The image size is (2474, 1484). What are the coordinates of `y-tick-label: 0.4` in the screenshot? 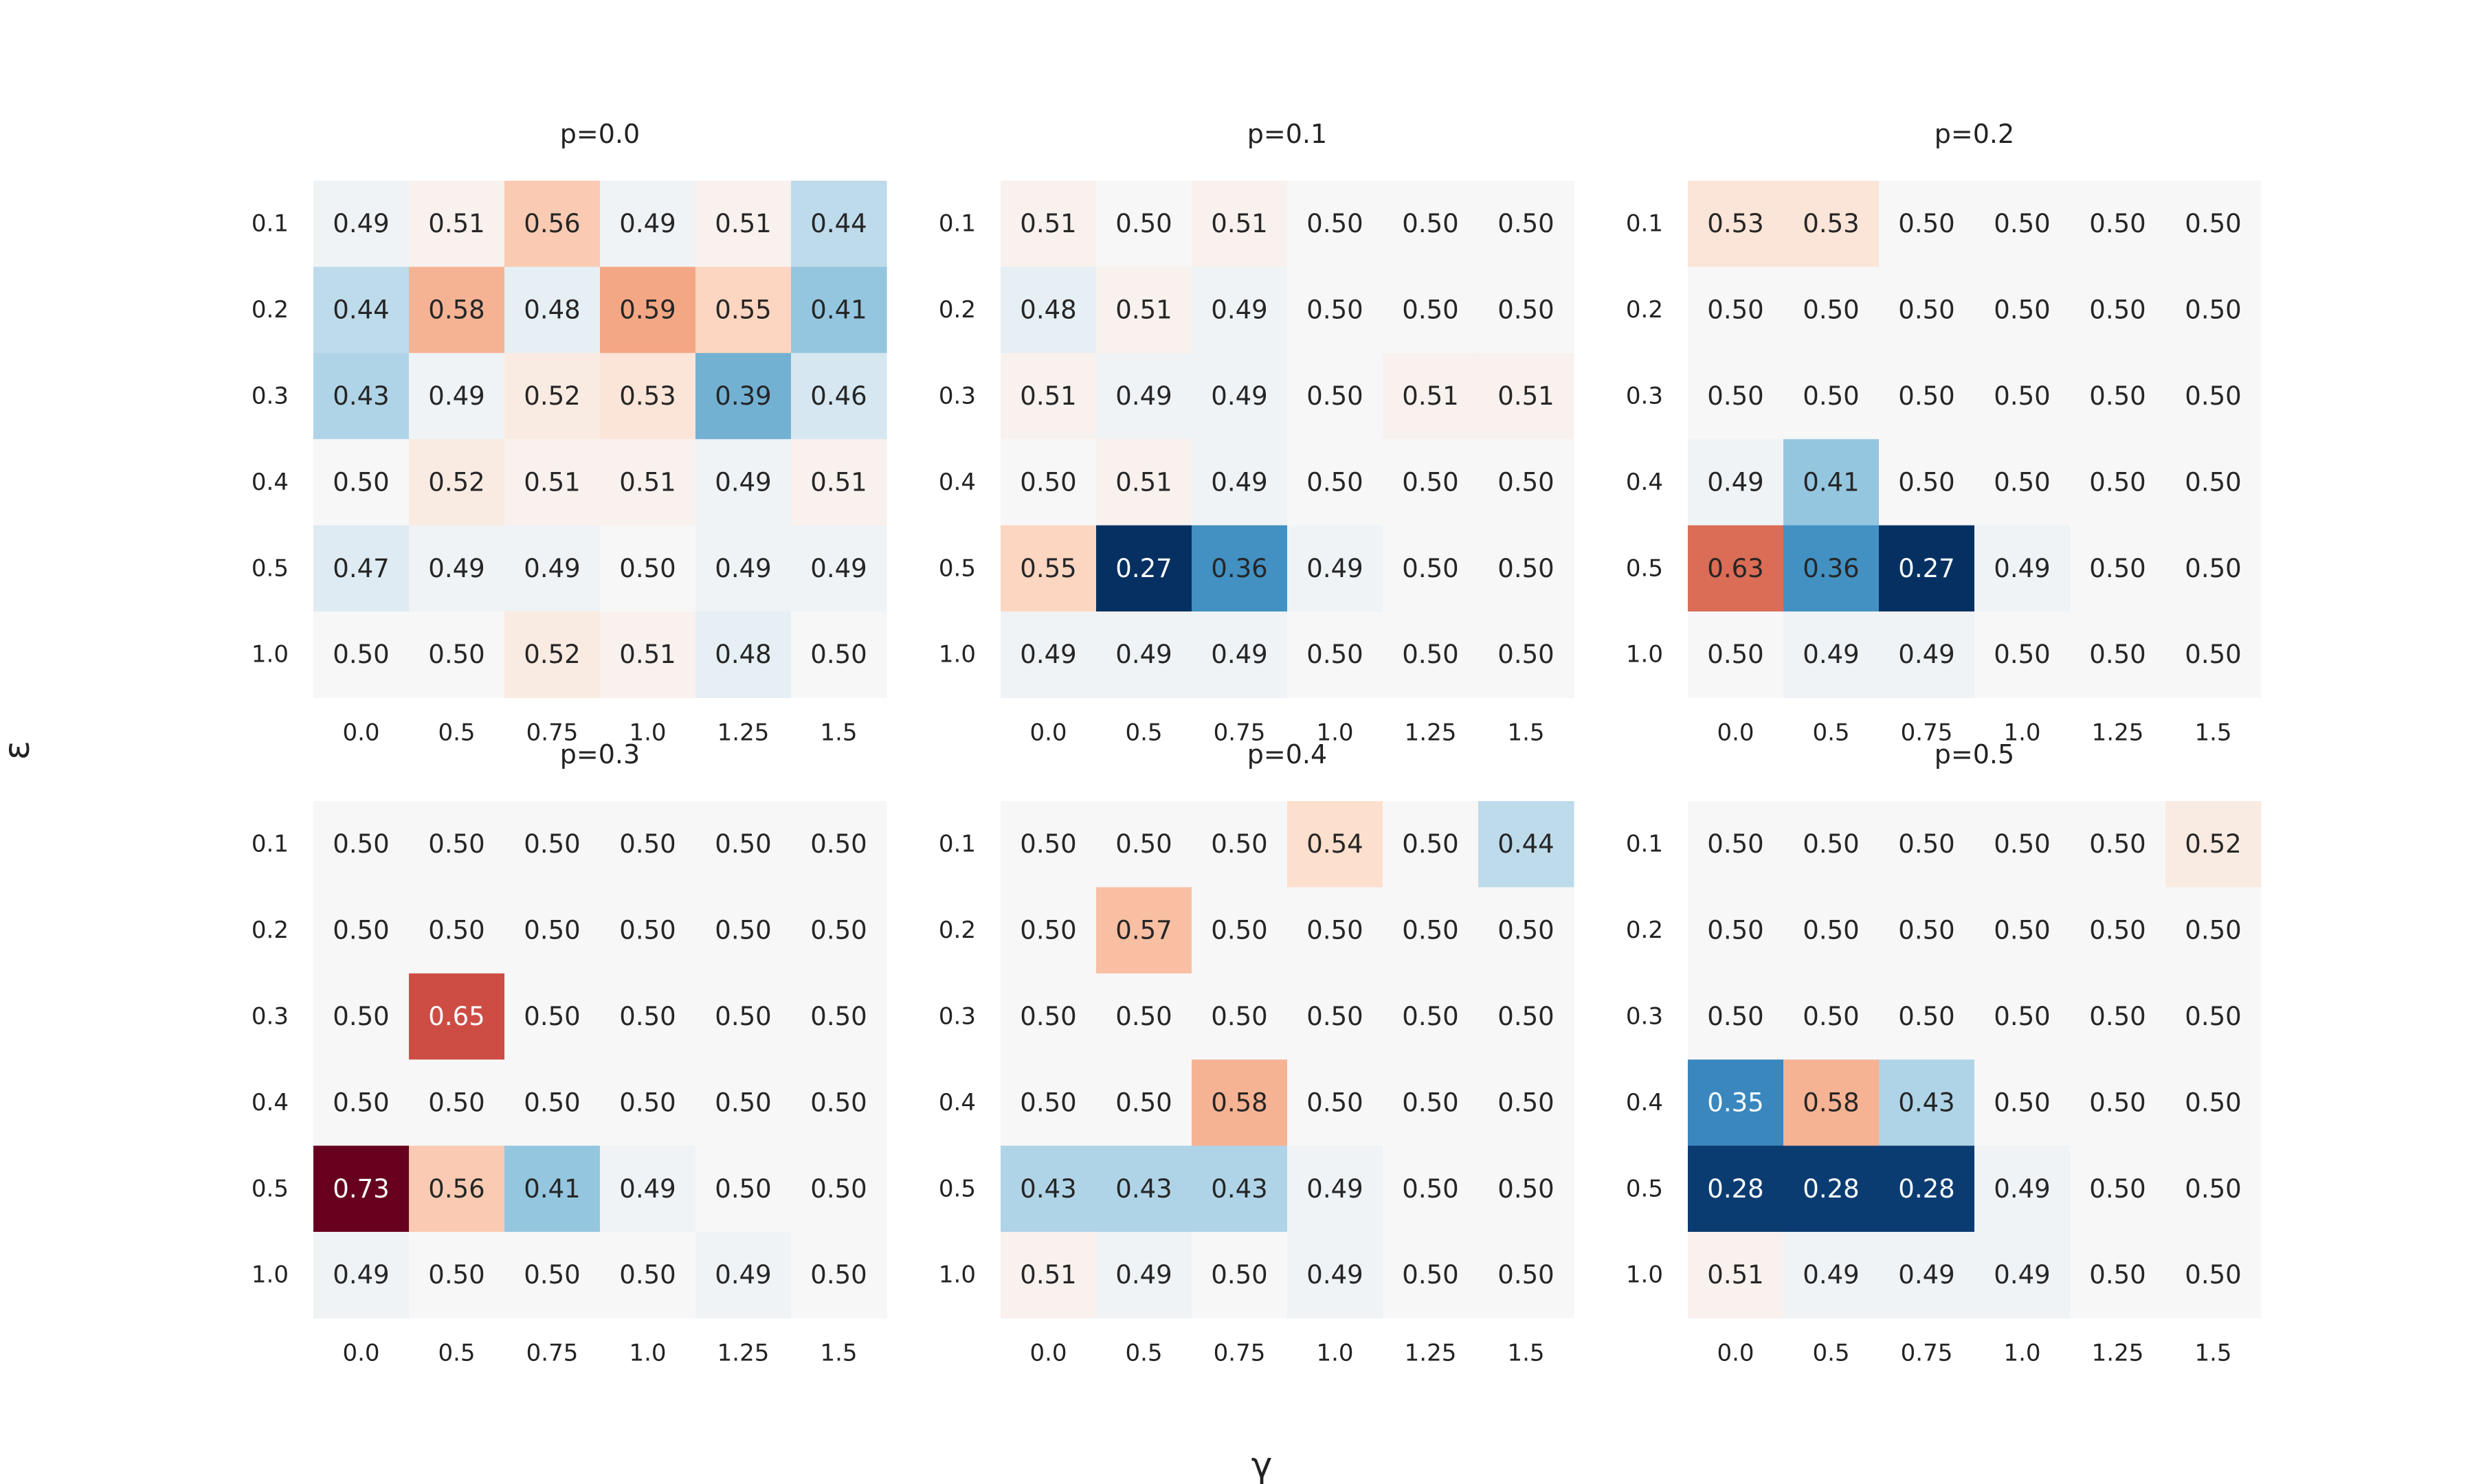 It's located at (1644, 482).